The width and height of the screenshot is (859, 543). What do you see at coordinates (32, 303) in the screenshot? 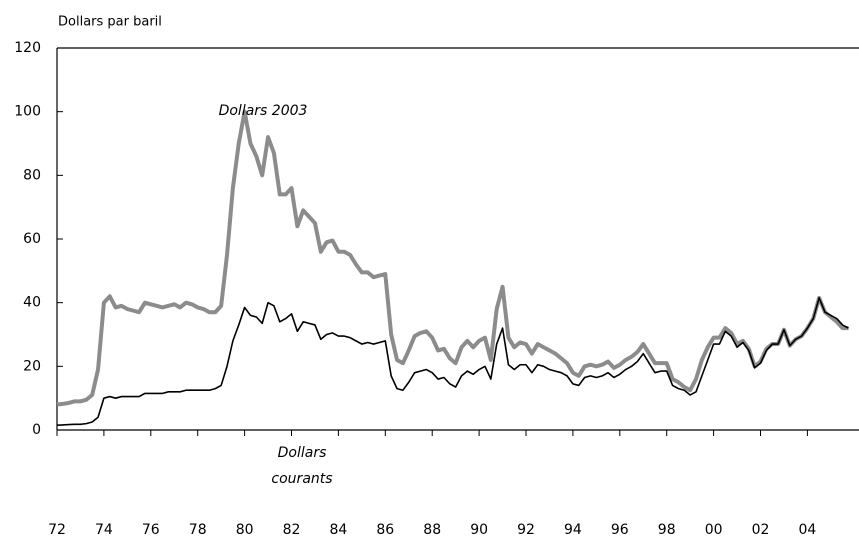
I see `y-tick-label: 40` at bounding box center [32, 303].